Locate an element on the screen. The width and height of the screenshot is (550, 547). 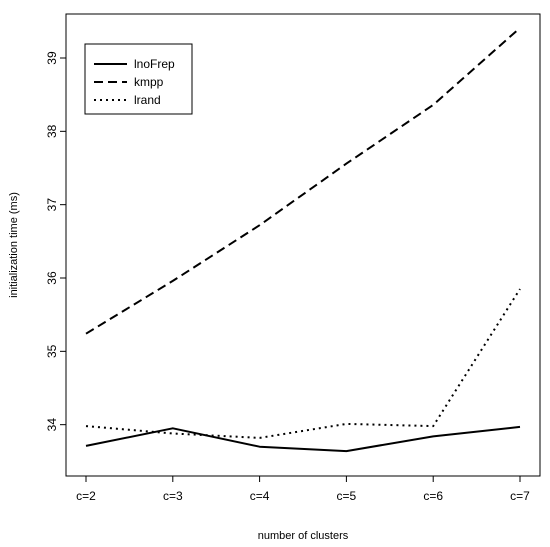
legend-label: lrand is located at coordinates (147, 100).